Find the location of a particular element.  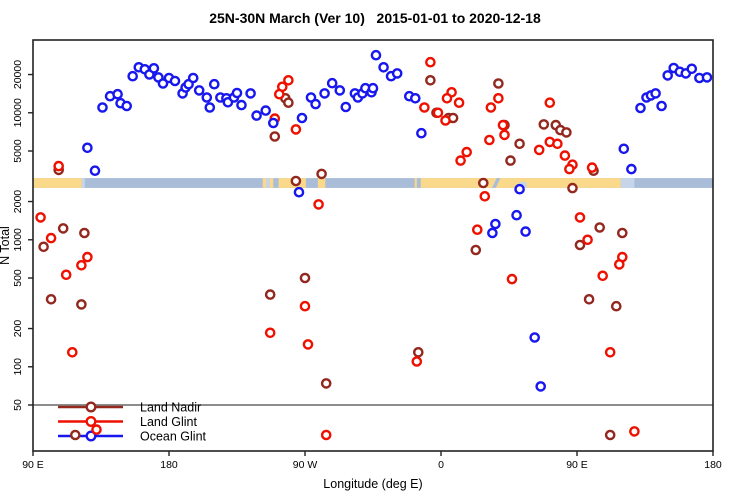

x-tick-label: 0 is located at coordinates (441, 465).